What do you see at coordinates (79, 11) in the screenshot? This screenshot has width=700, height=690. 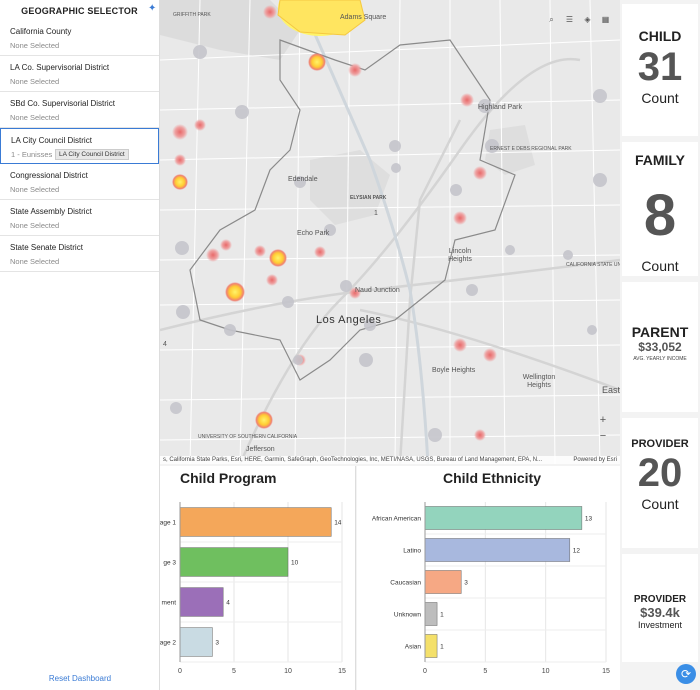 I see `selector-title: GEOGRAPHIC SELECTOR` at bounding box center [79, 11].